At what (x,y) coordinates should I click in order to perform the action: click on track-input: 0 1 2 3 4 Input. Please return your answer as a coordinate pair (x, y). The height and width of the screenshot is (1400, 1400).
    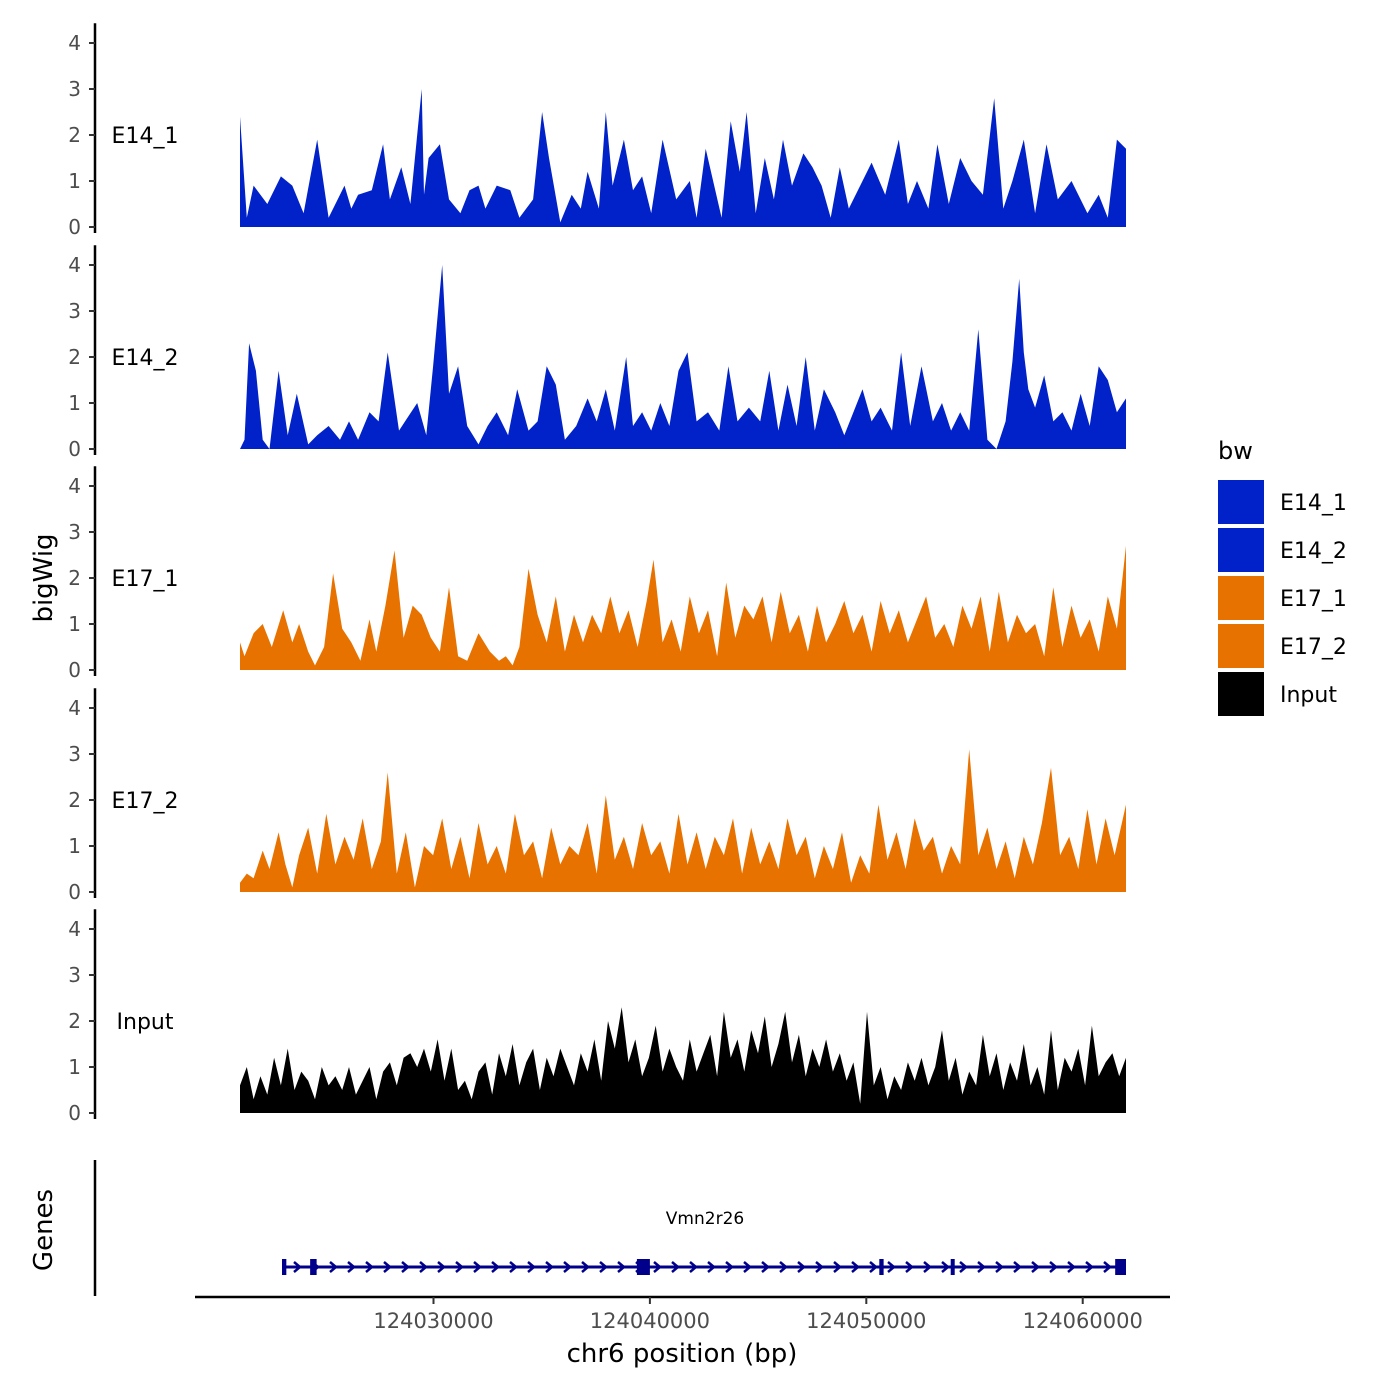
    Looking at the image, I should click on (597, 1017).